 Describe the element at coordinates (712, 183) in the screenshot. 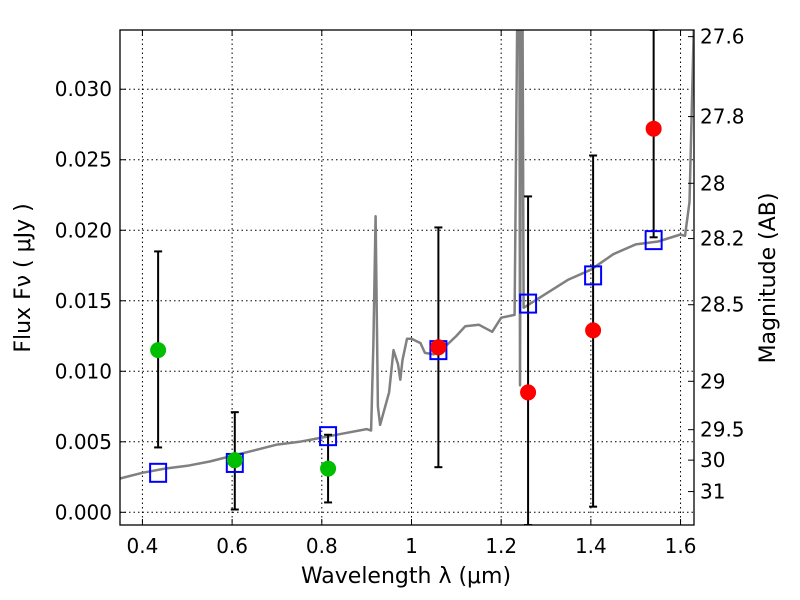

I see `right-tick-label: 28` at that location.